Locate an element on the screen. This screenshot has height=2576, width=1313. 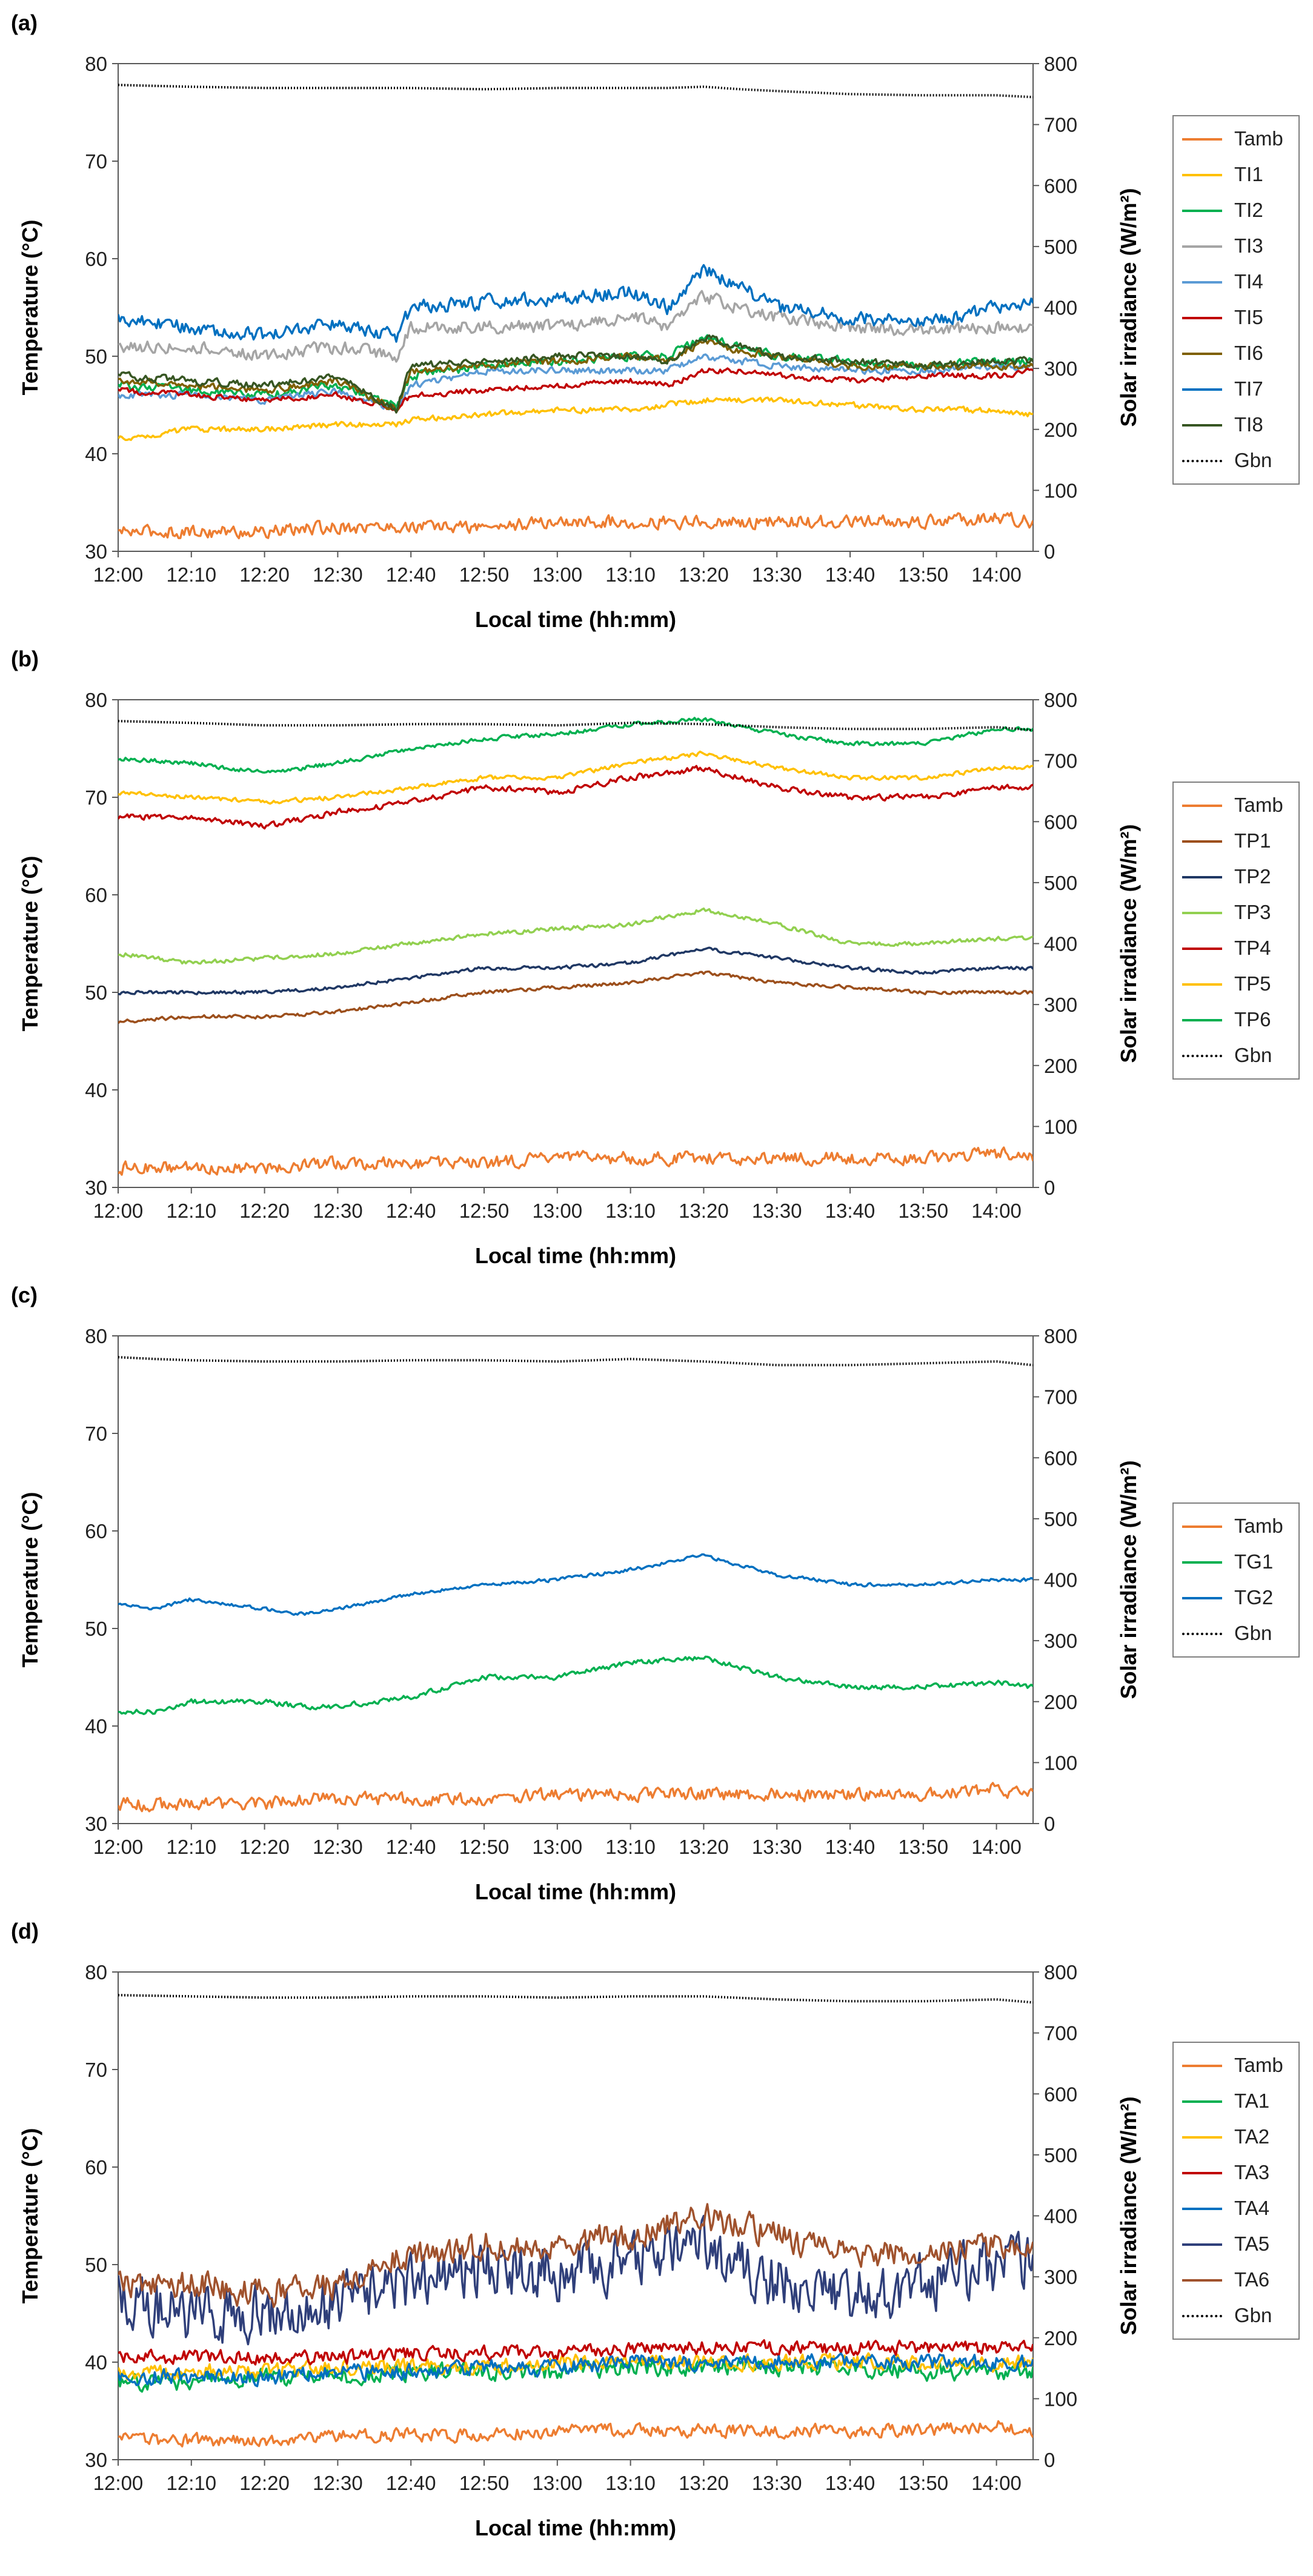
legend-label: TG2 is located at coordinates (1254, 1597).